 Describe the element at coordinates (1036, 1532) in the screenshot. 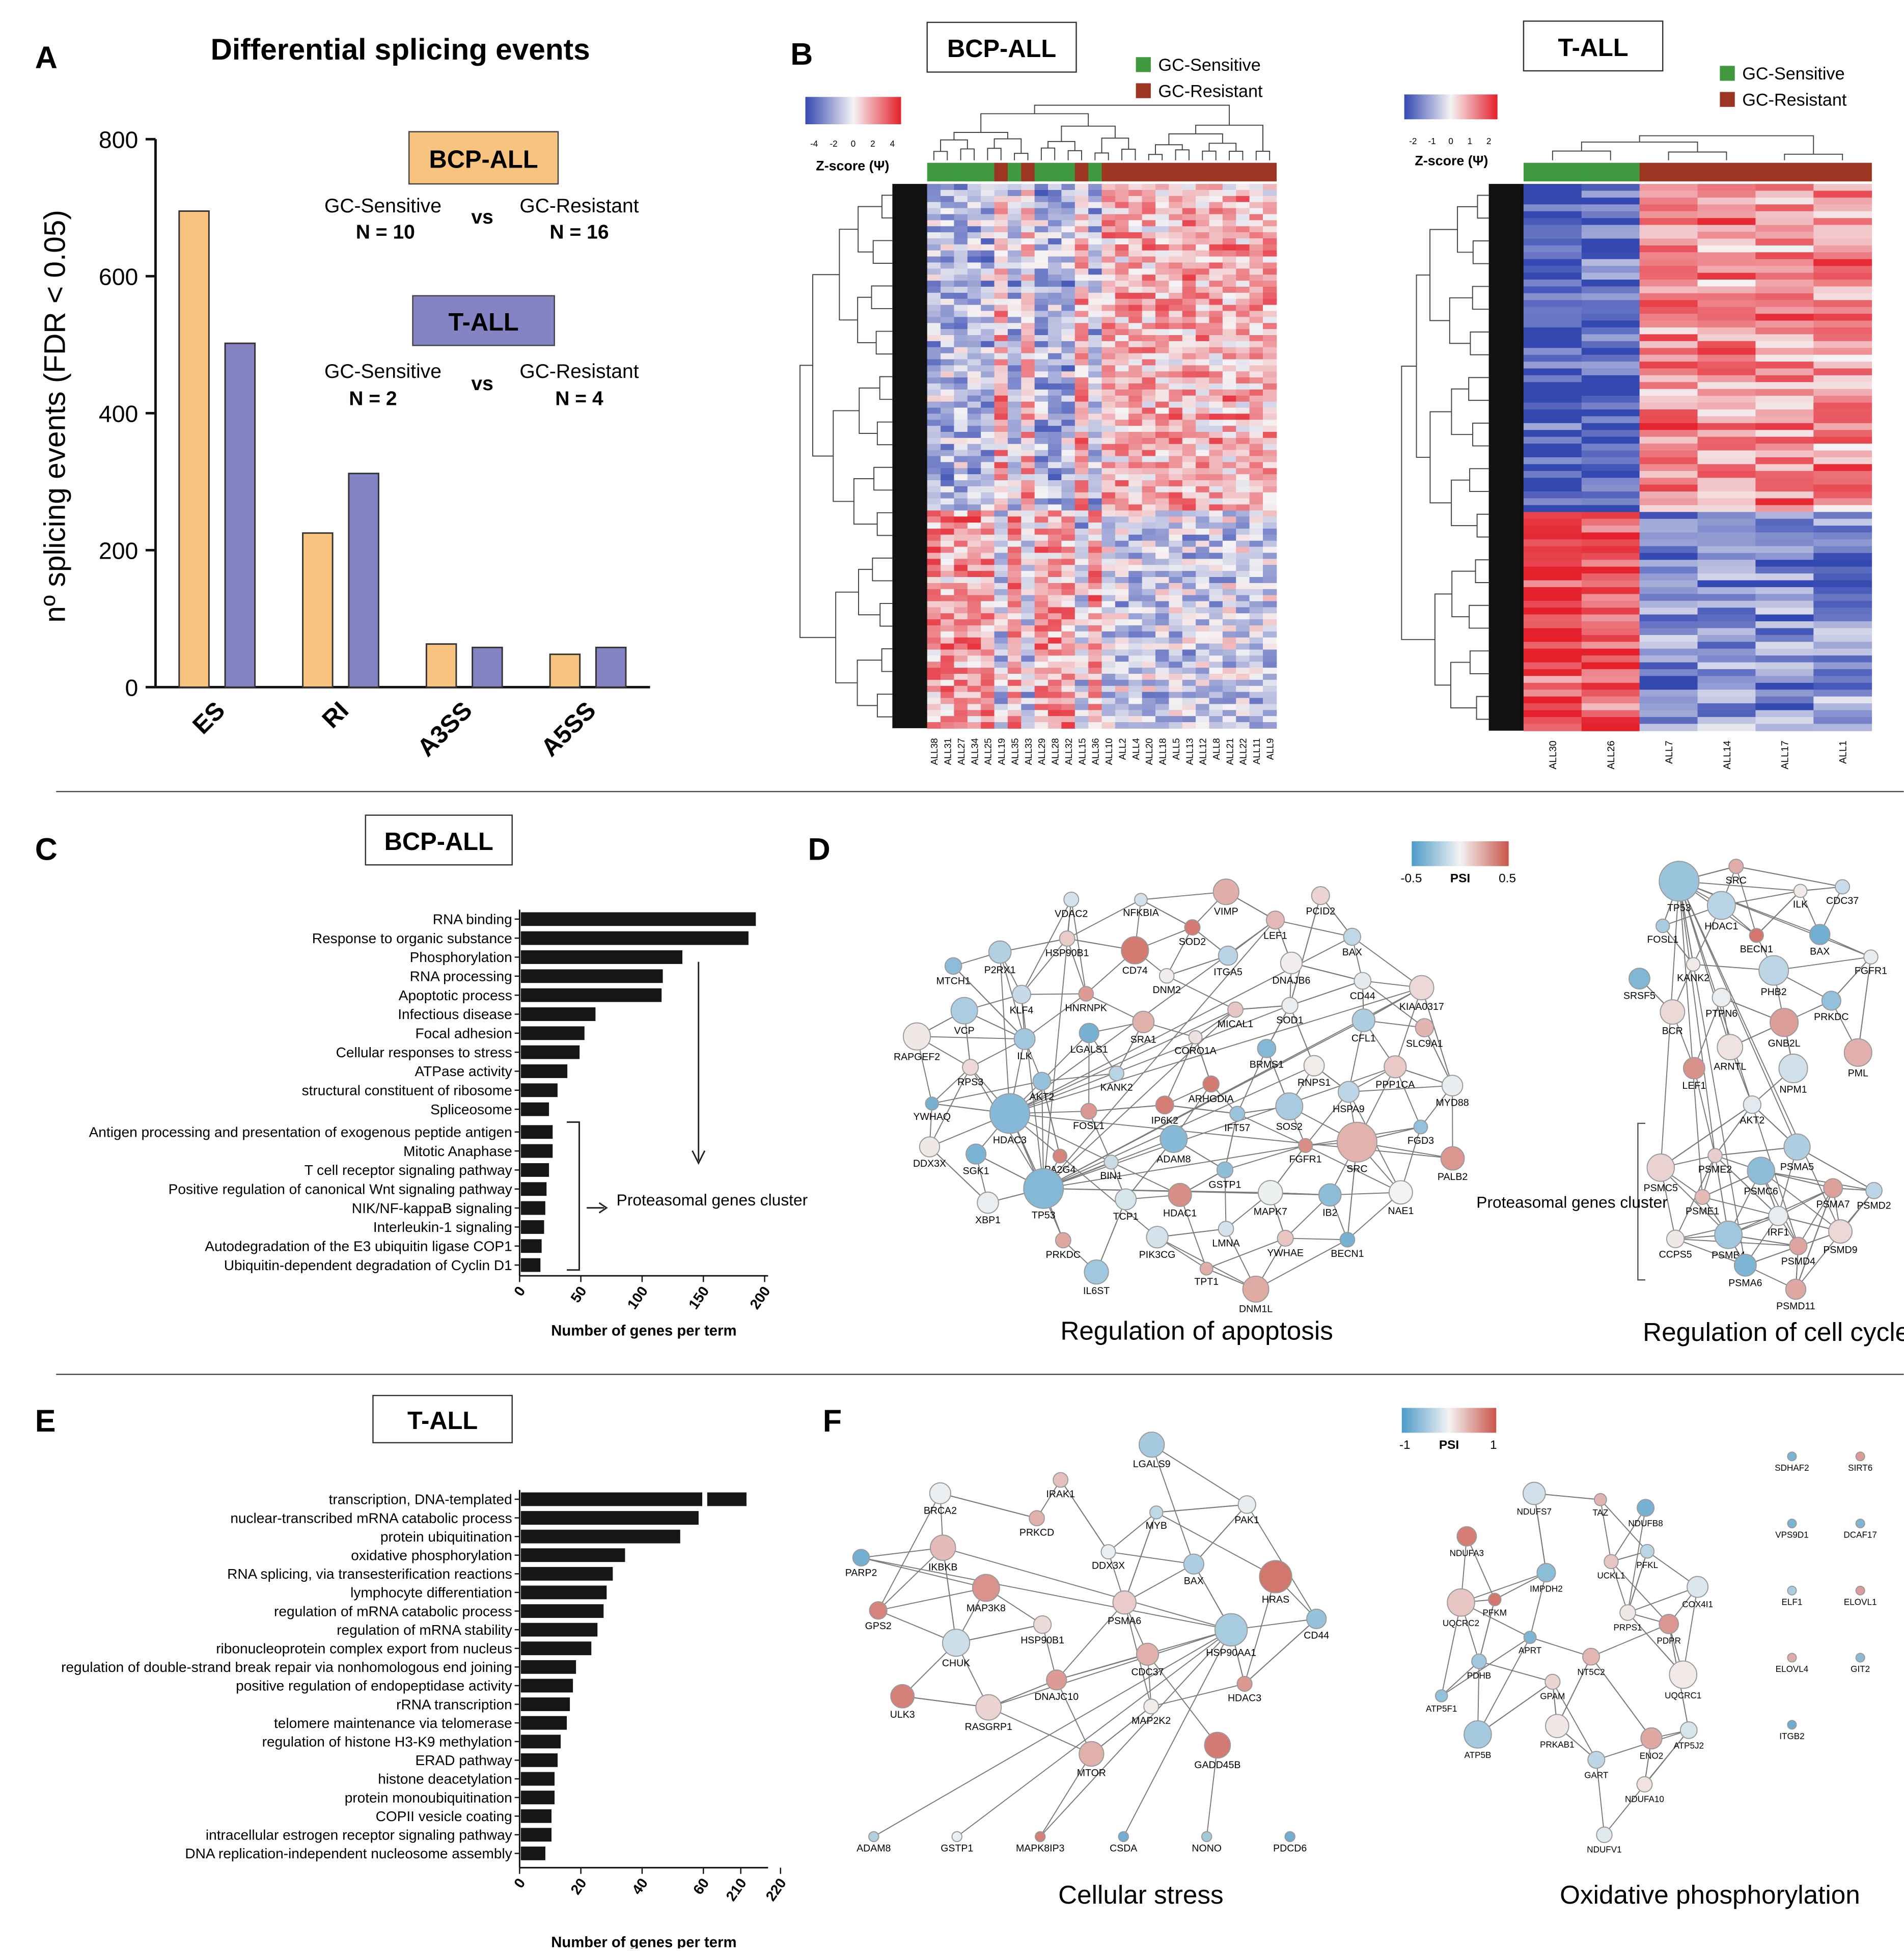

I see `network-node-label: PRKCD` at that location.